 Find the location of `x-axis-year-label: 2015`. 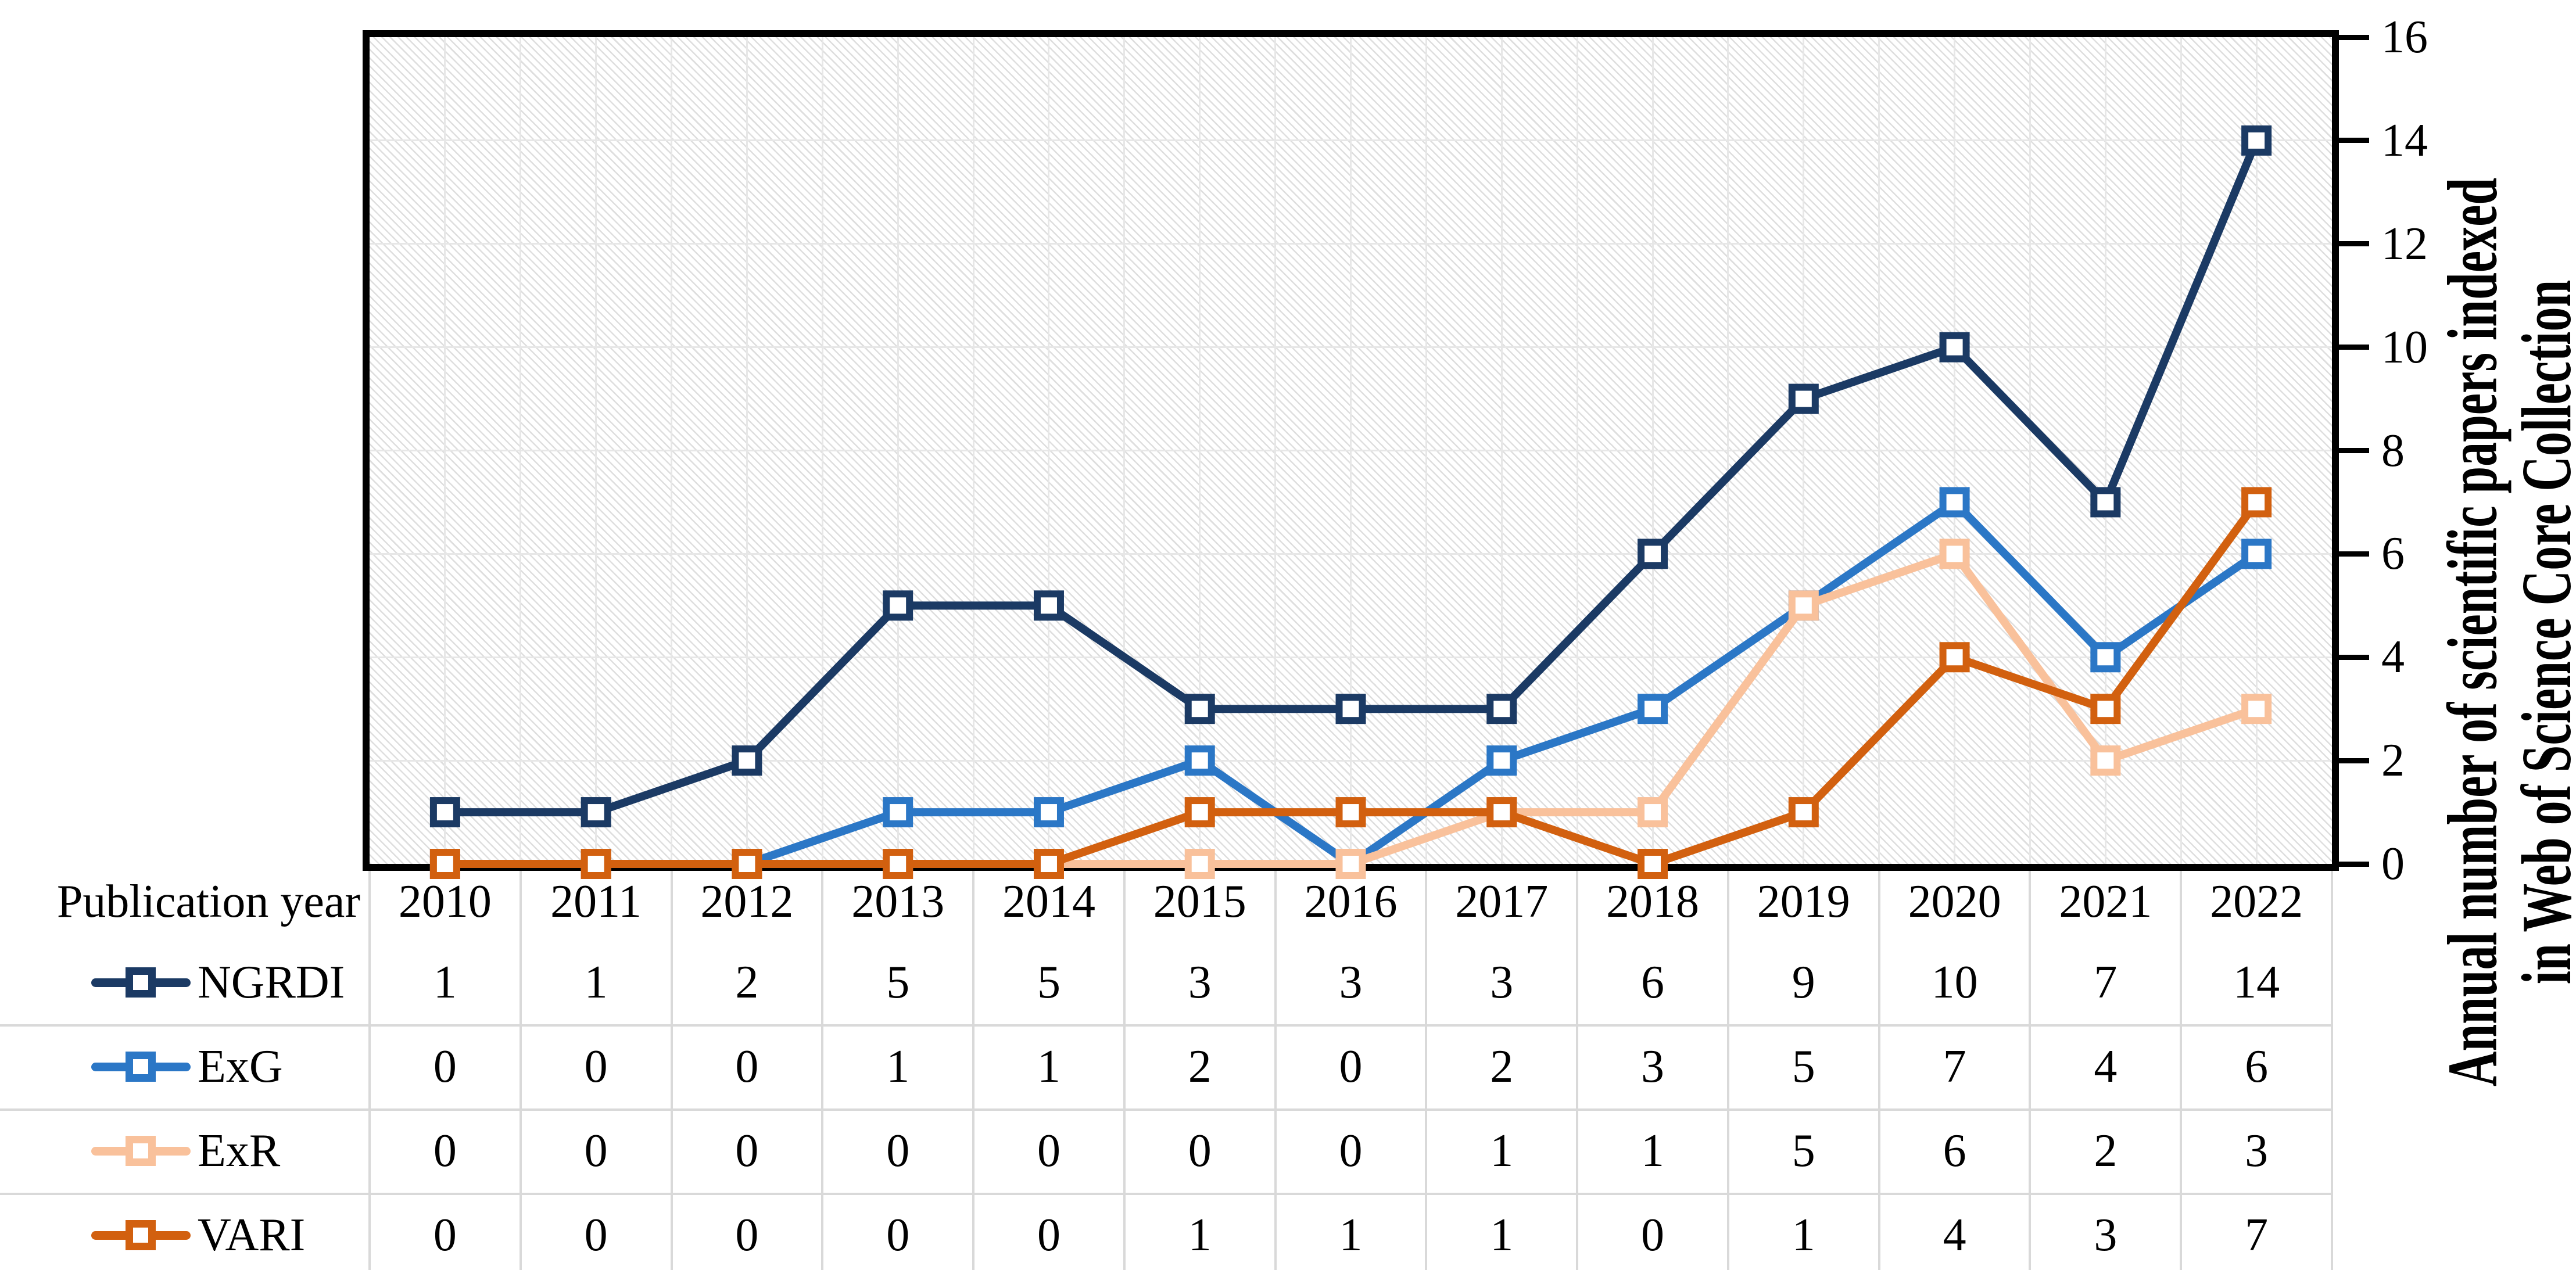

x-axis-year-label: 2015 is located at coordinates (1199, 901).